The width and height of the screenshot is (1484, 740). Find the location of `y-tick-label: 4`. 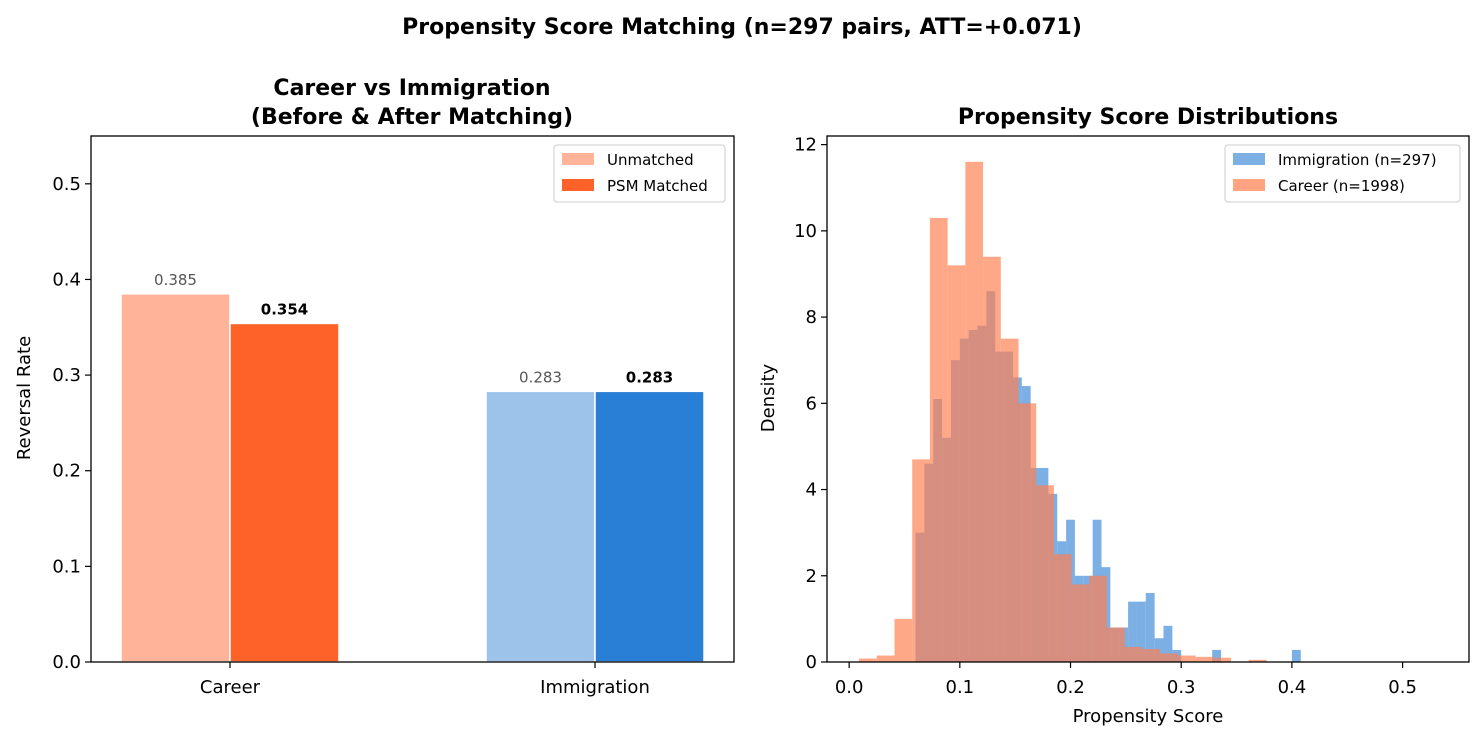

y-tick-label: 4 is located at coordinates (811, 490).